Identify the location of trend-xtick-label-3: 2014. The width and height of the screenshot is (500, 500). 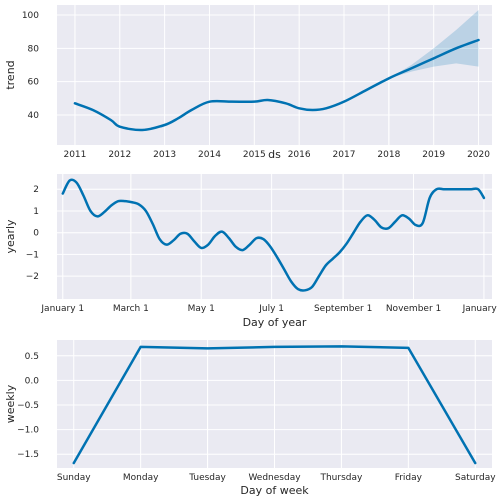
(209, 155).